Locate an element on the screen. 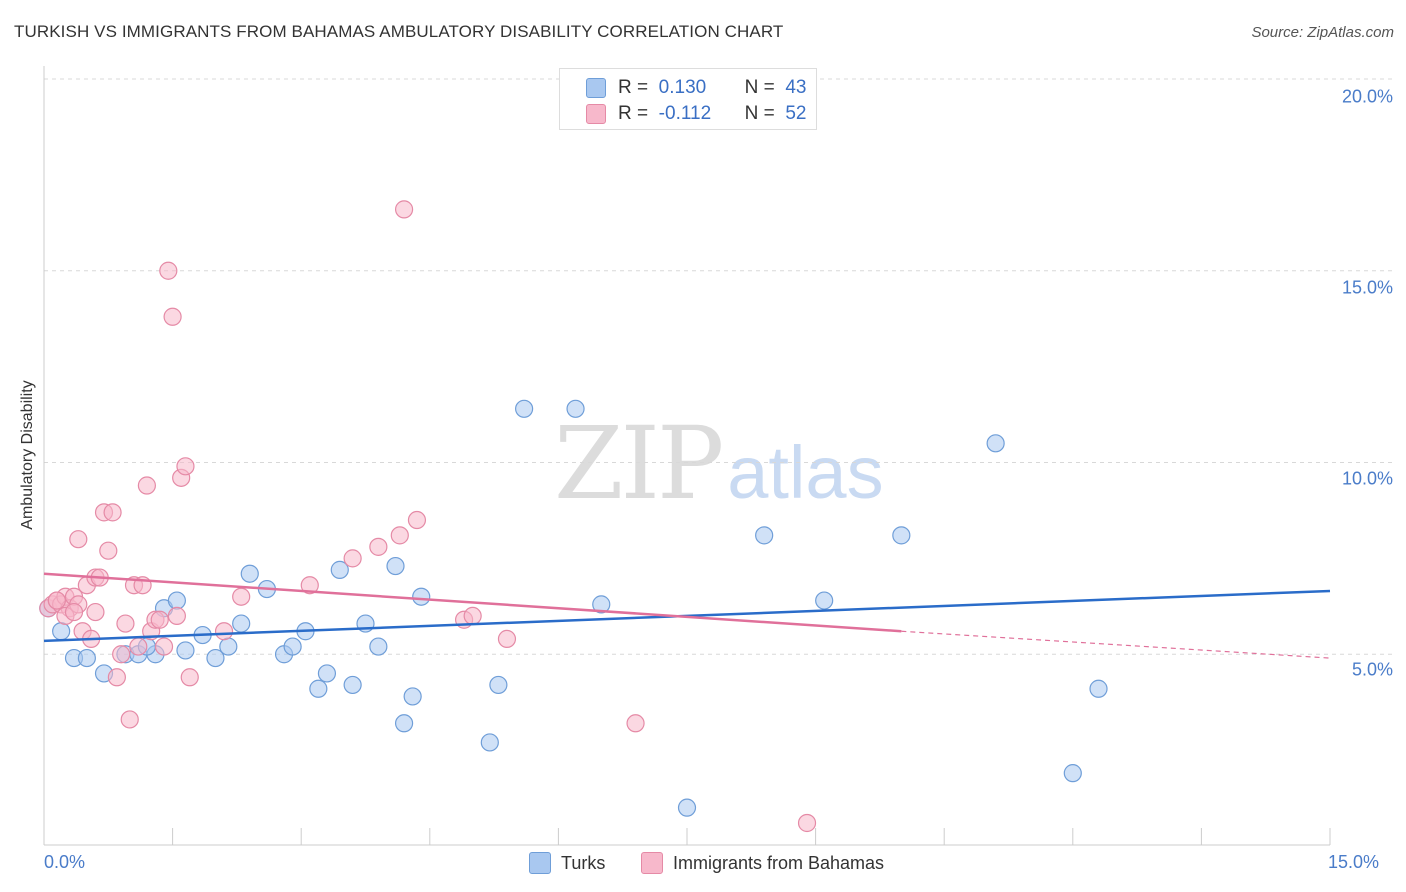  bahamas-r-value: -0.112 is located at coordinates (685, 113).